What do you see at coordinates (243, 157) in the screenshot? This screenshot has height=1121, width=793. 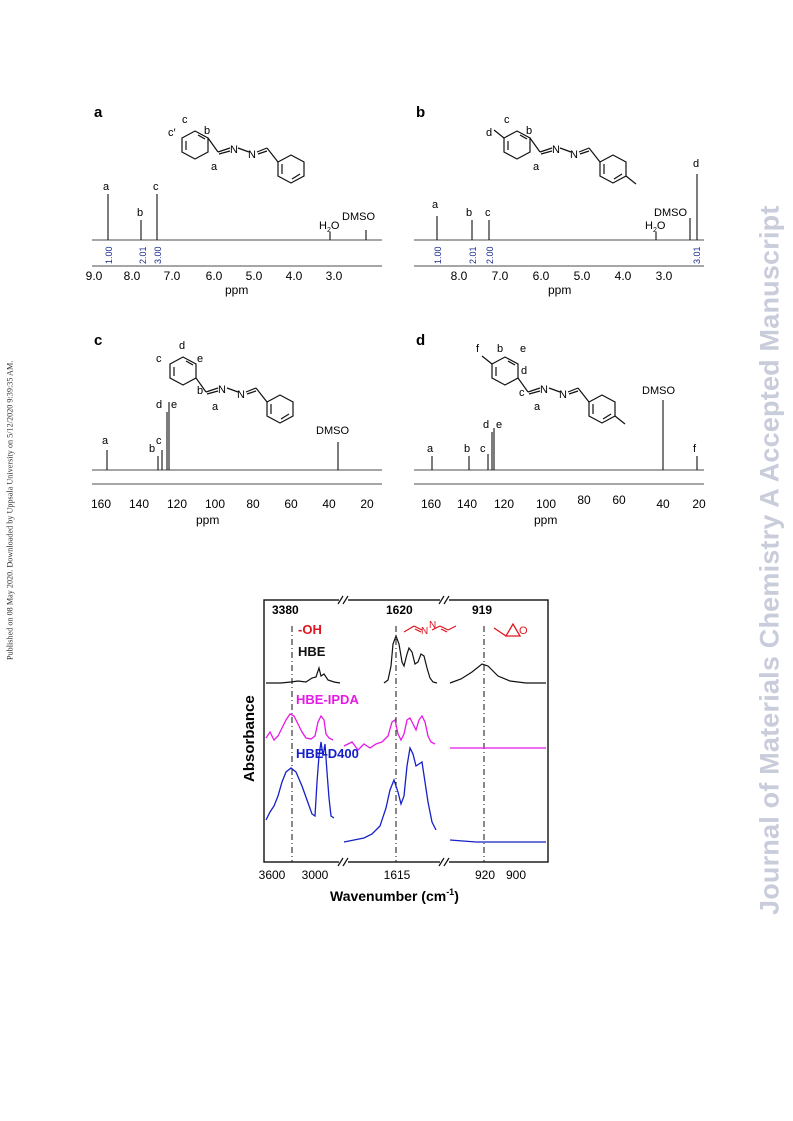 I see `structure-a` at bounding box center [243, 157].